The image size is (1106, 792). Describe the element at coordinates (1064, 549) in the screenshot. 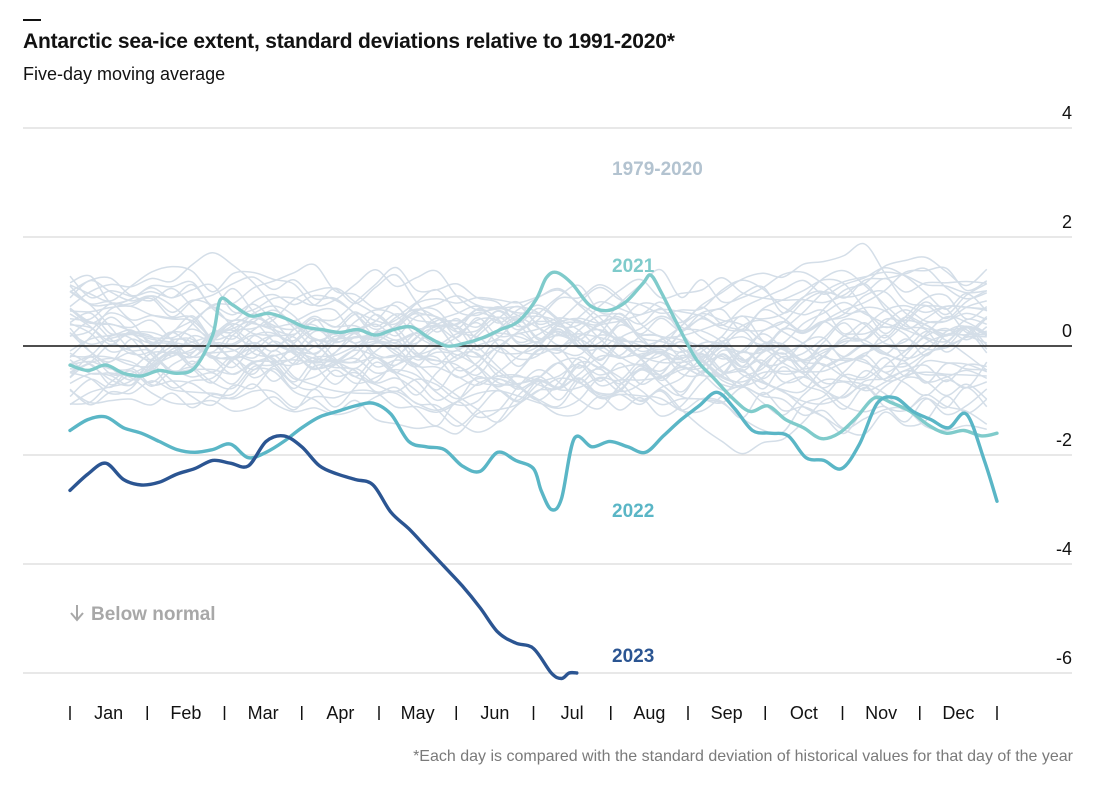

I see `y-tick-label: -4` at that location.